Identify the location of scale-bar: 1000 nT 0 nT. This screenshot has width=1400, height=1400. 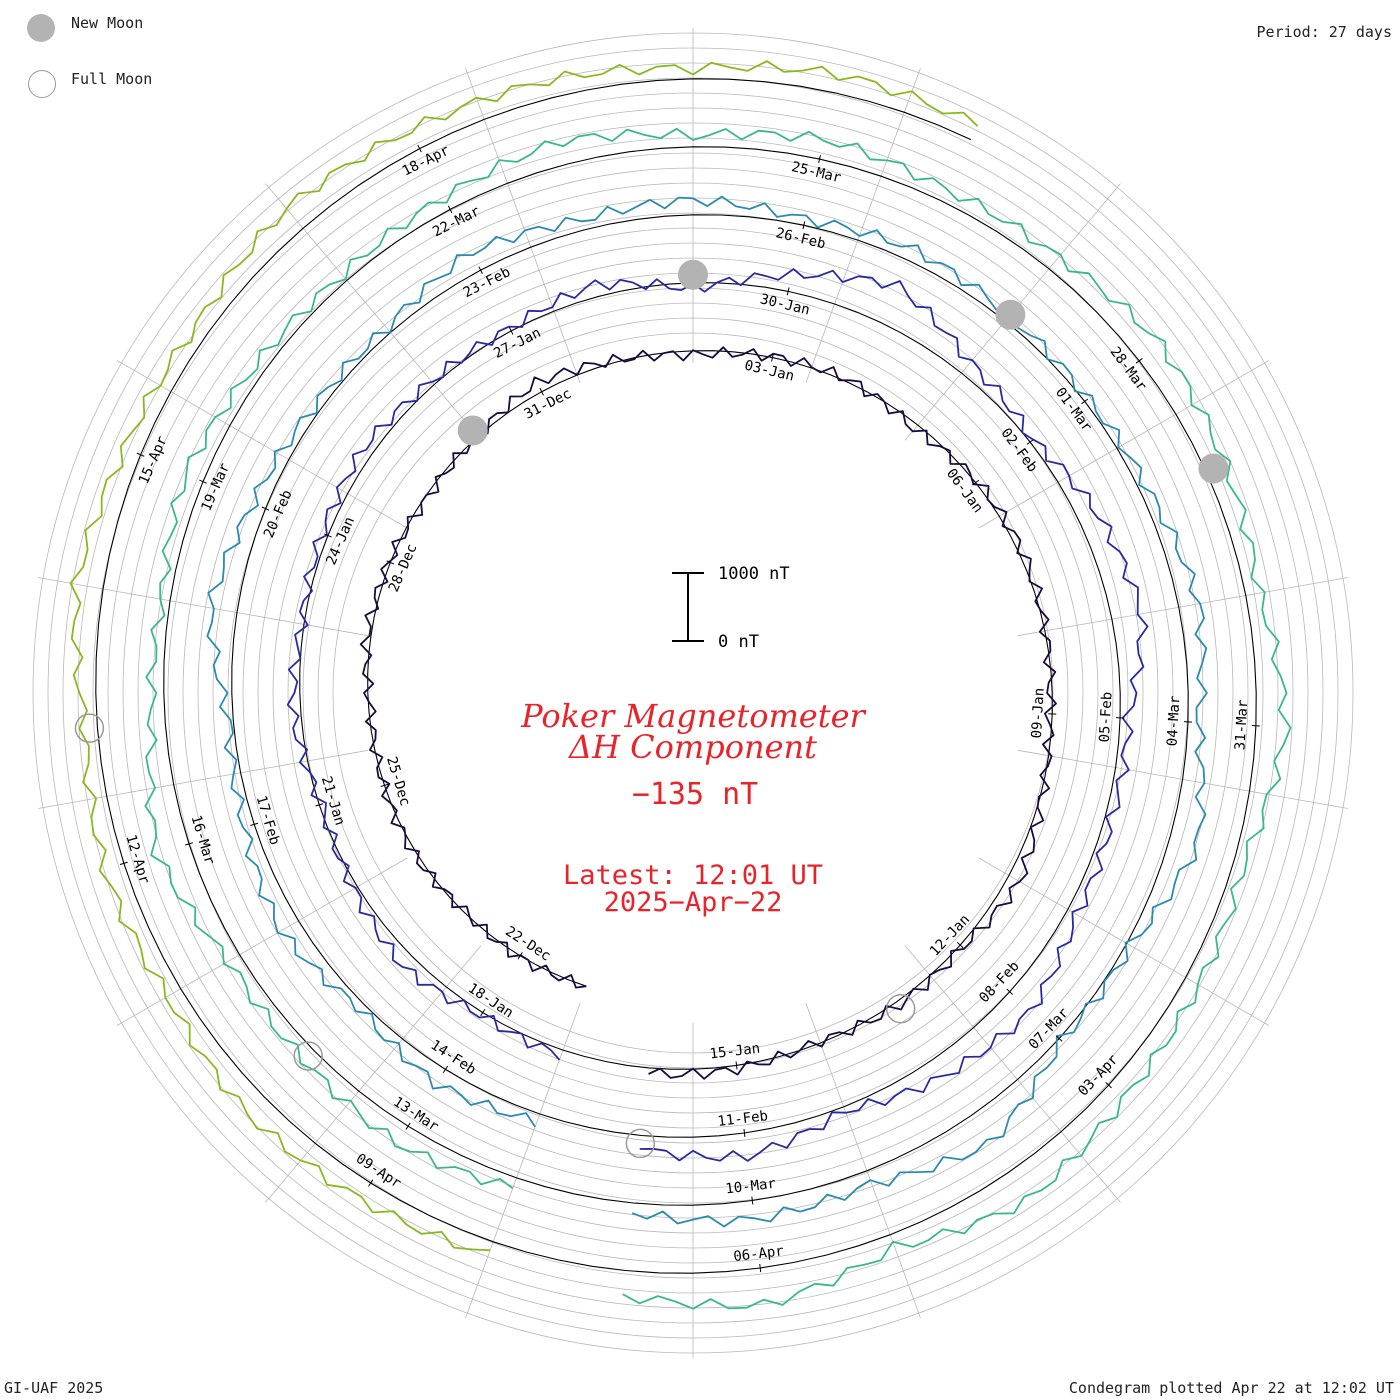
(731, 608).